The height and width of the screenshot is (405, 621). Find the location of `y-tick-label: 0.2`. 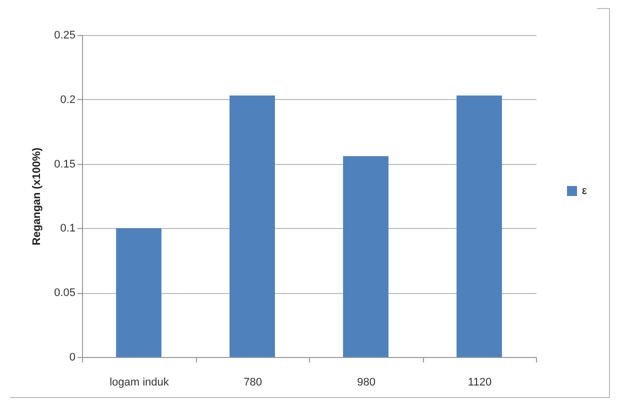

y-tick-label: 0.2 is located at coordinates (68, 100).